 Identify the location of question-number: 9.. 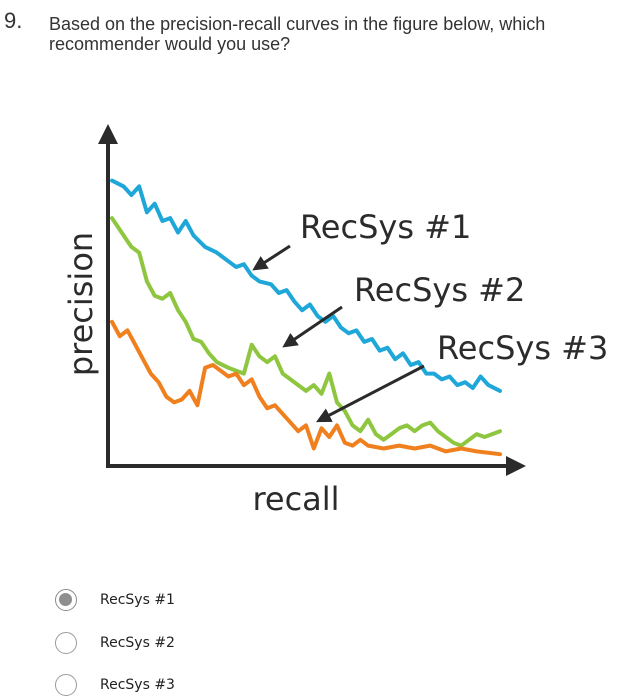
(13, 20).